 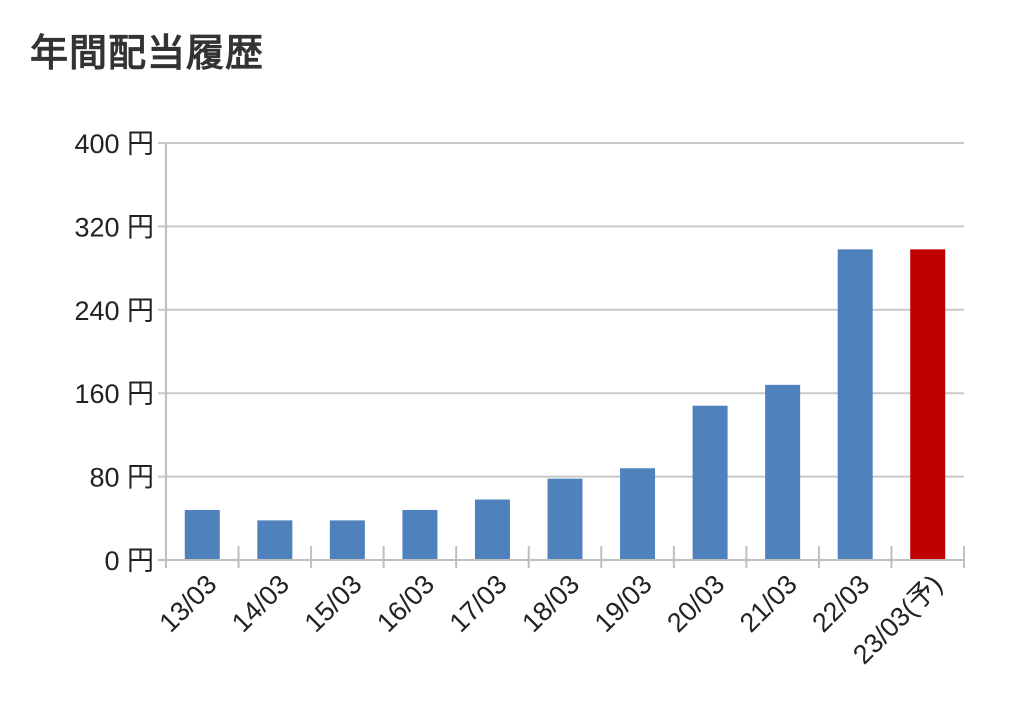 I want to click on y-tick-label: 160 円, so click(x=114, y=394).